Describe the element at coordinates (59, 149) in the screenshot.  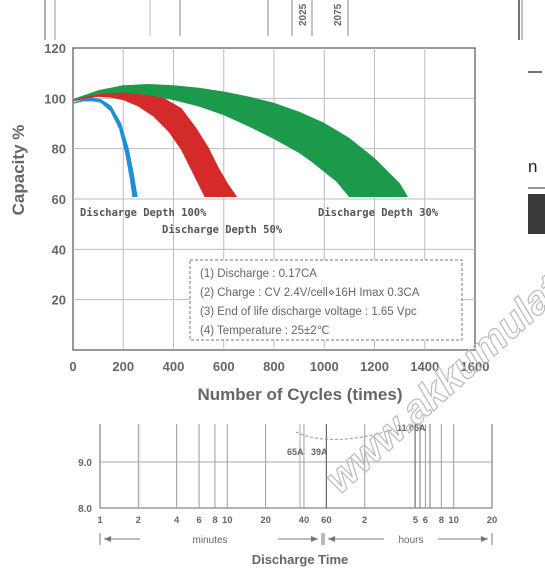
I see `main-y-tick-80: 80` at that location.